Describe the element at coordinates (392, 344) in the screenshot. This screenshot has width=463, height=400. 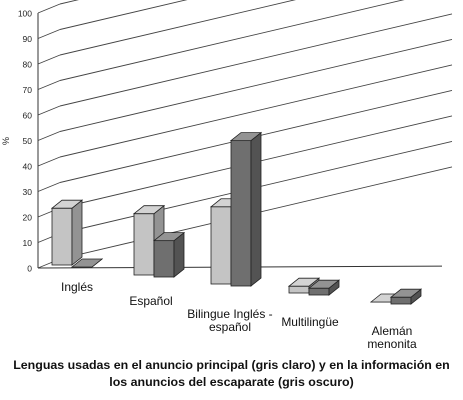
I see `x-tick-label-line: menonita` at that location.